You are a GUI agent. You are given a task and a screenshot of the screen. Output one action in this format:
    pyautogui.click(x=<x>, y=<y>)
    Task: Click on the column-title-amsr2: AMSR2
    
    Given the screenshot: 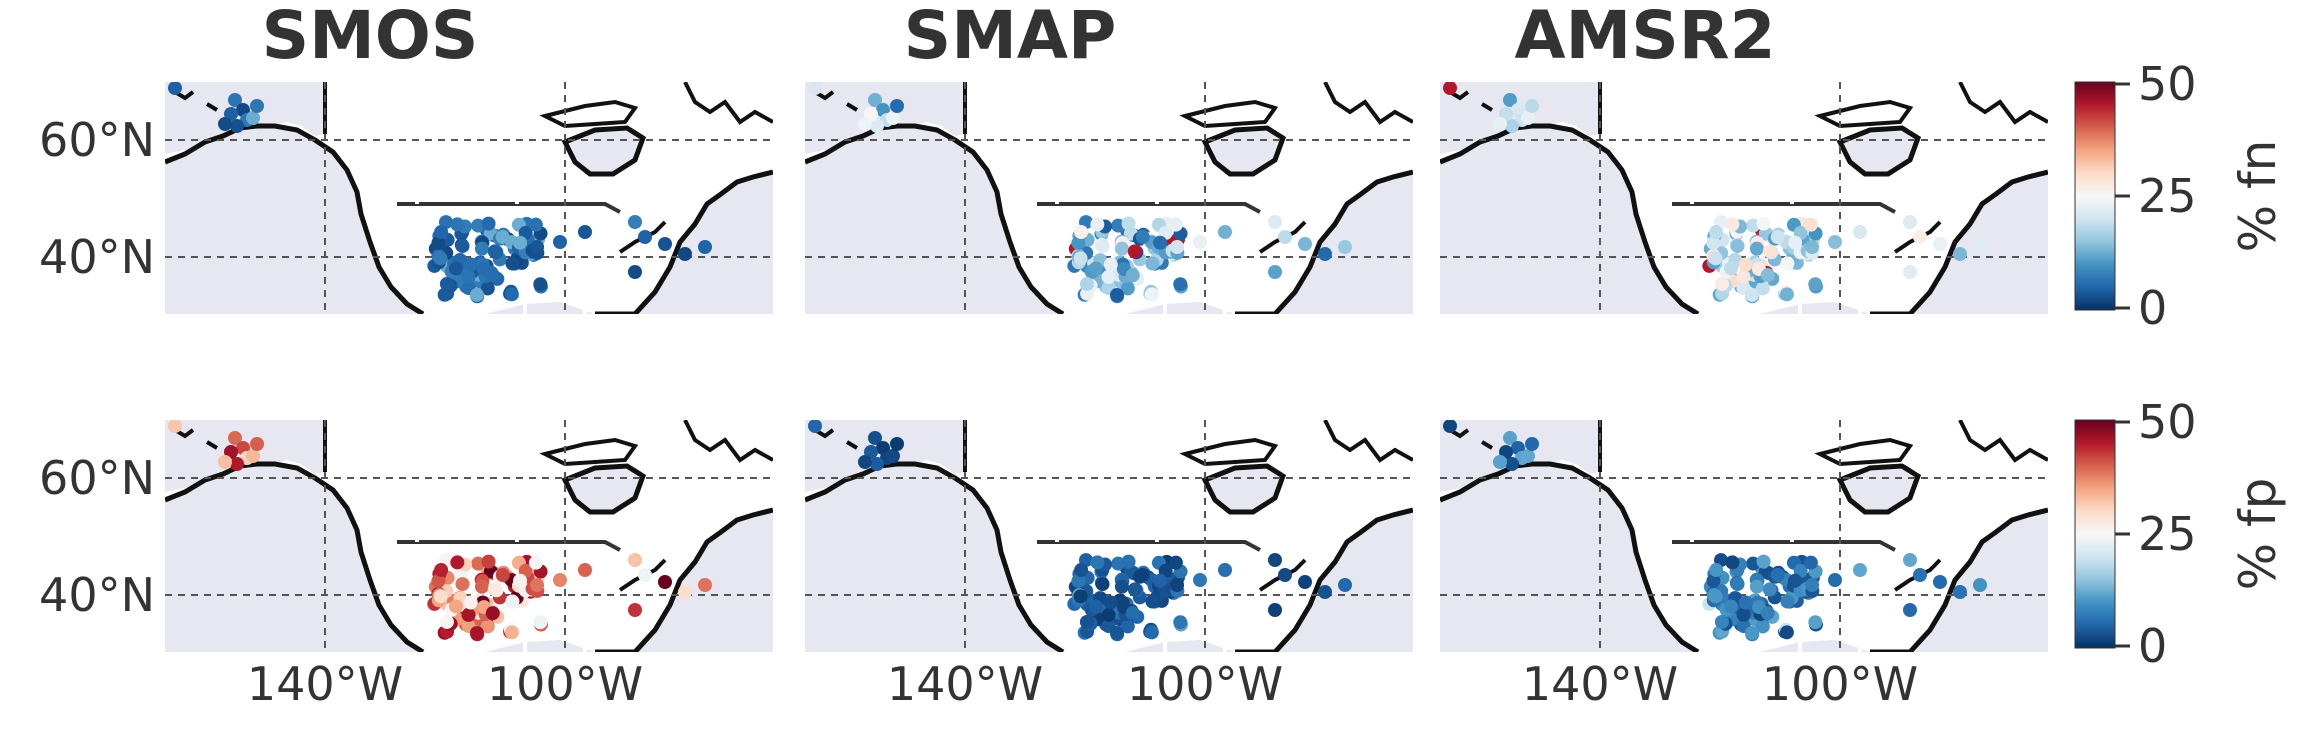 What is the action you would take?
    pyautogui.click(x=1644, y=37)
    